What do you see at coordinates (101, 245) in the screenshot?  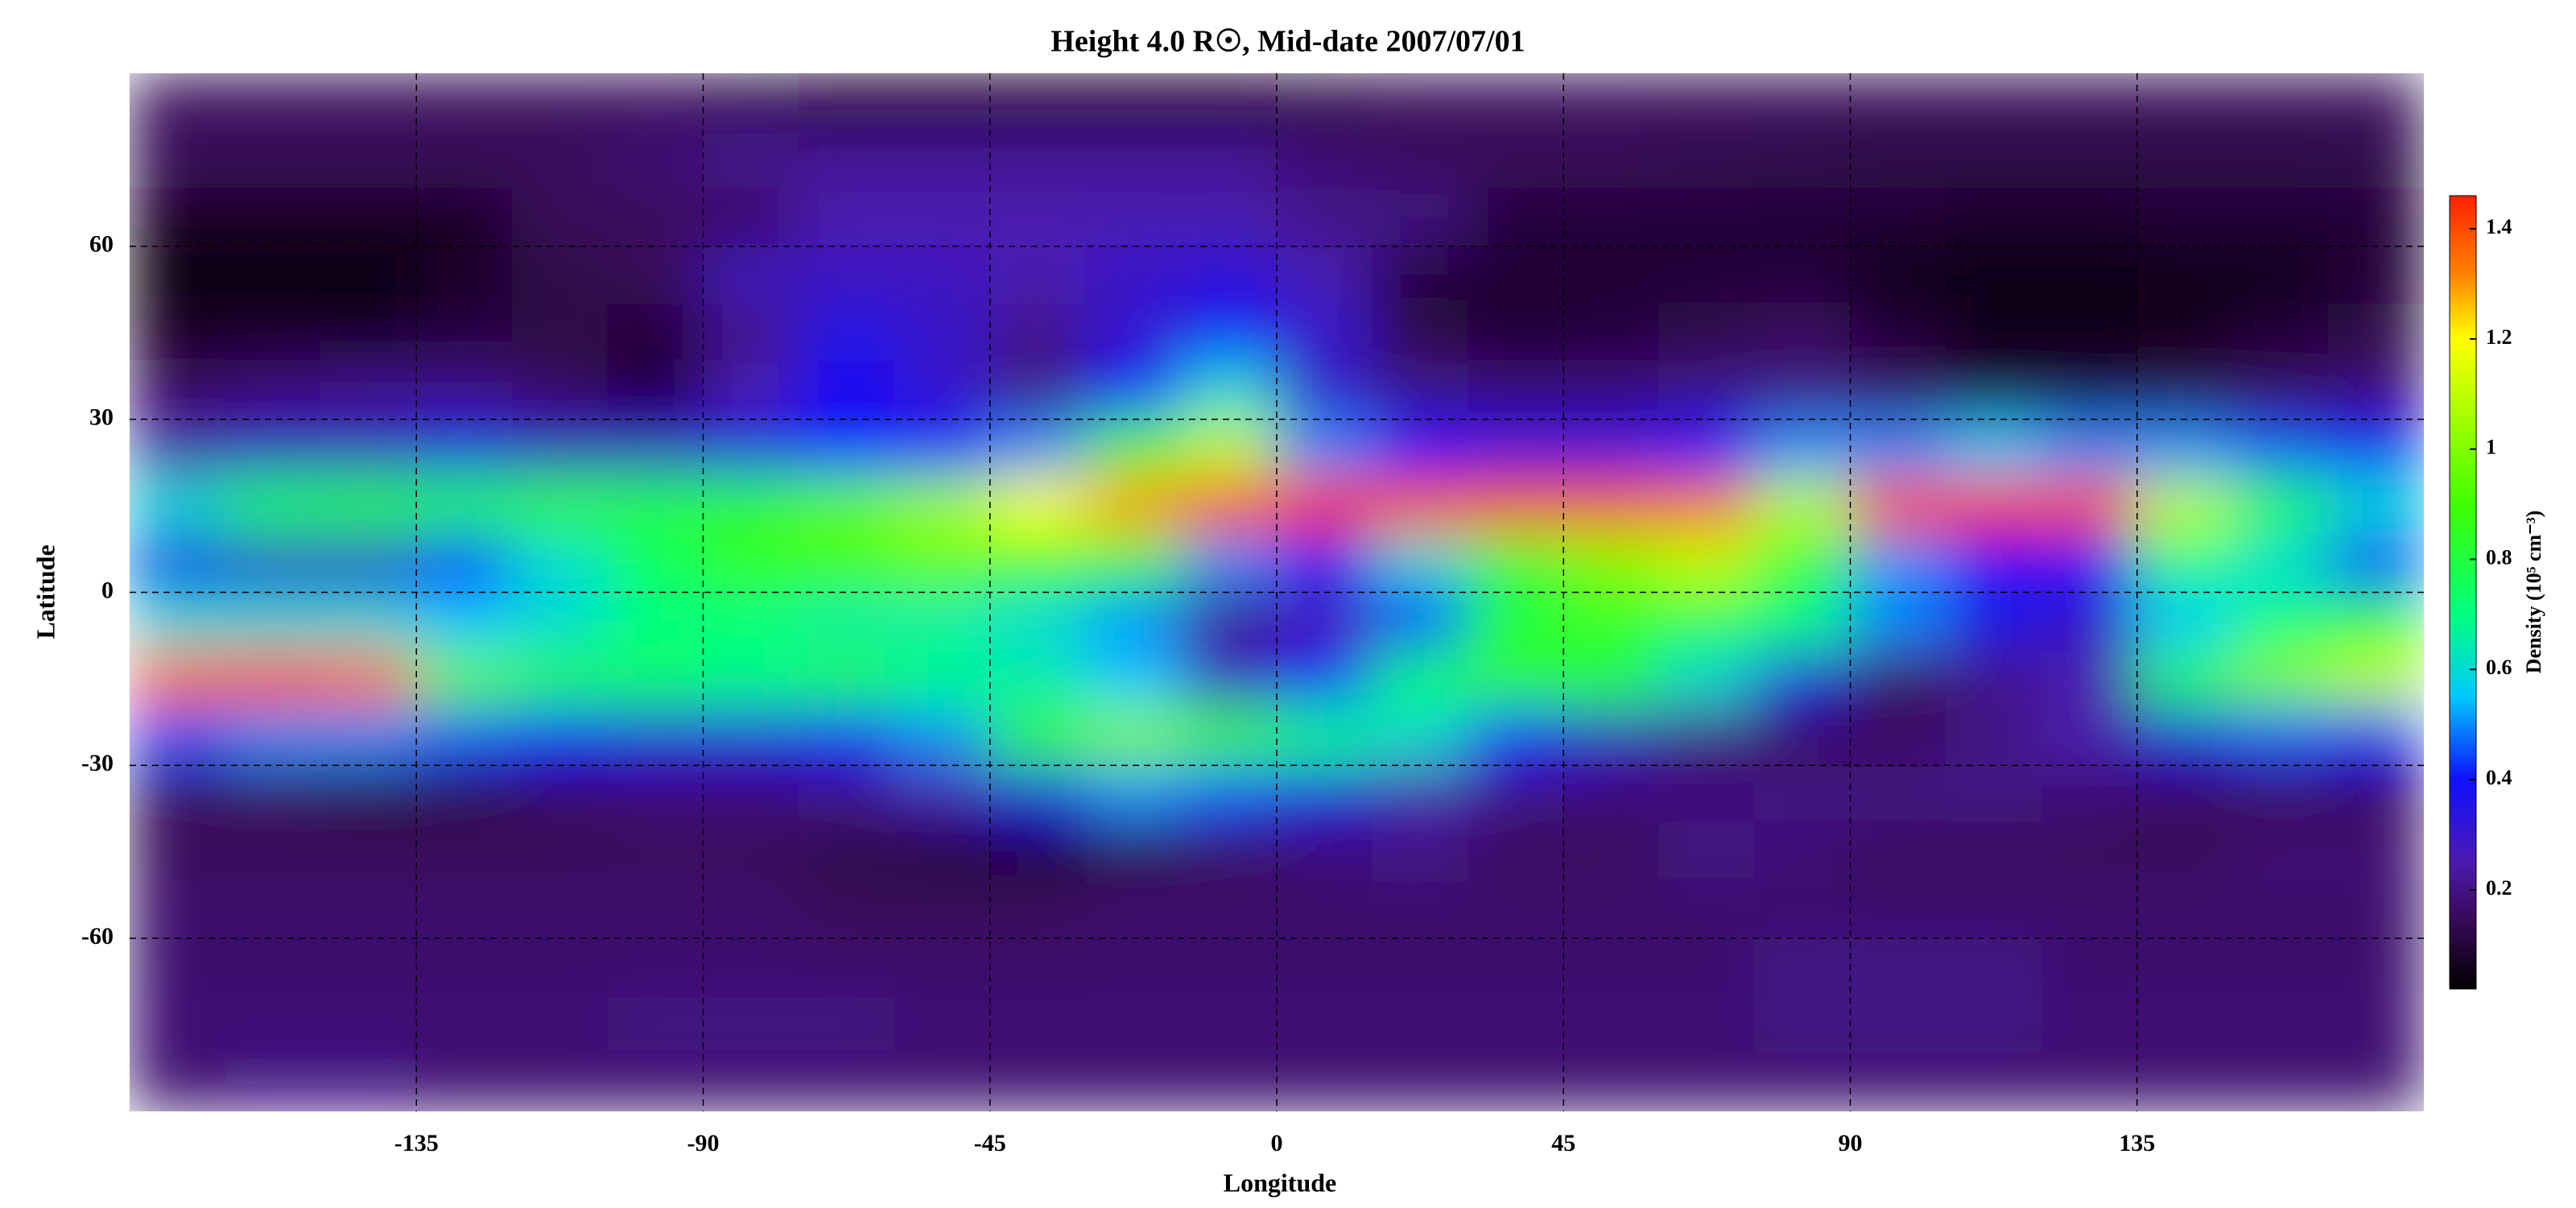 I see `y-tick-label: 60` at bounding box center [101, 245].